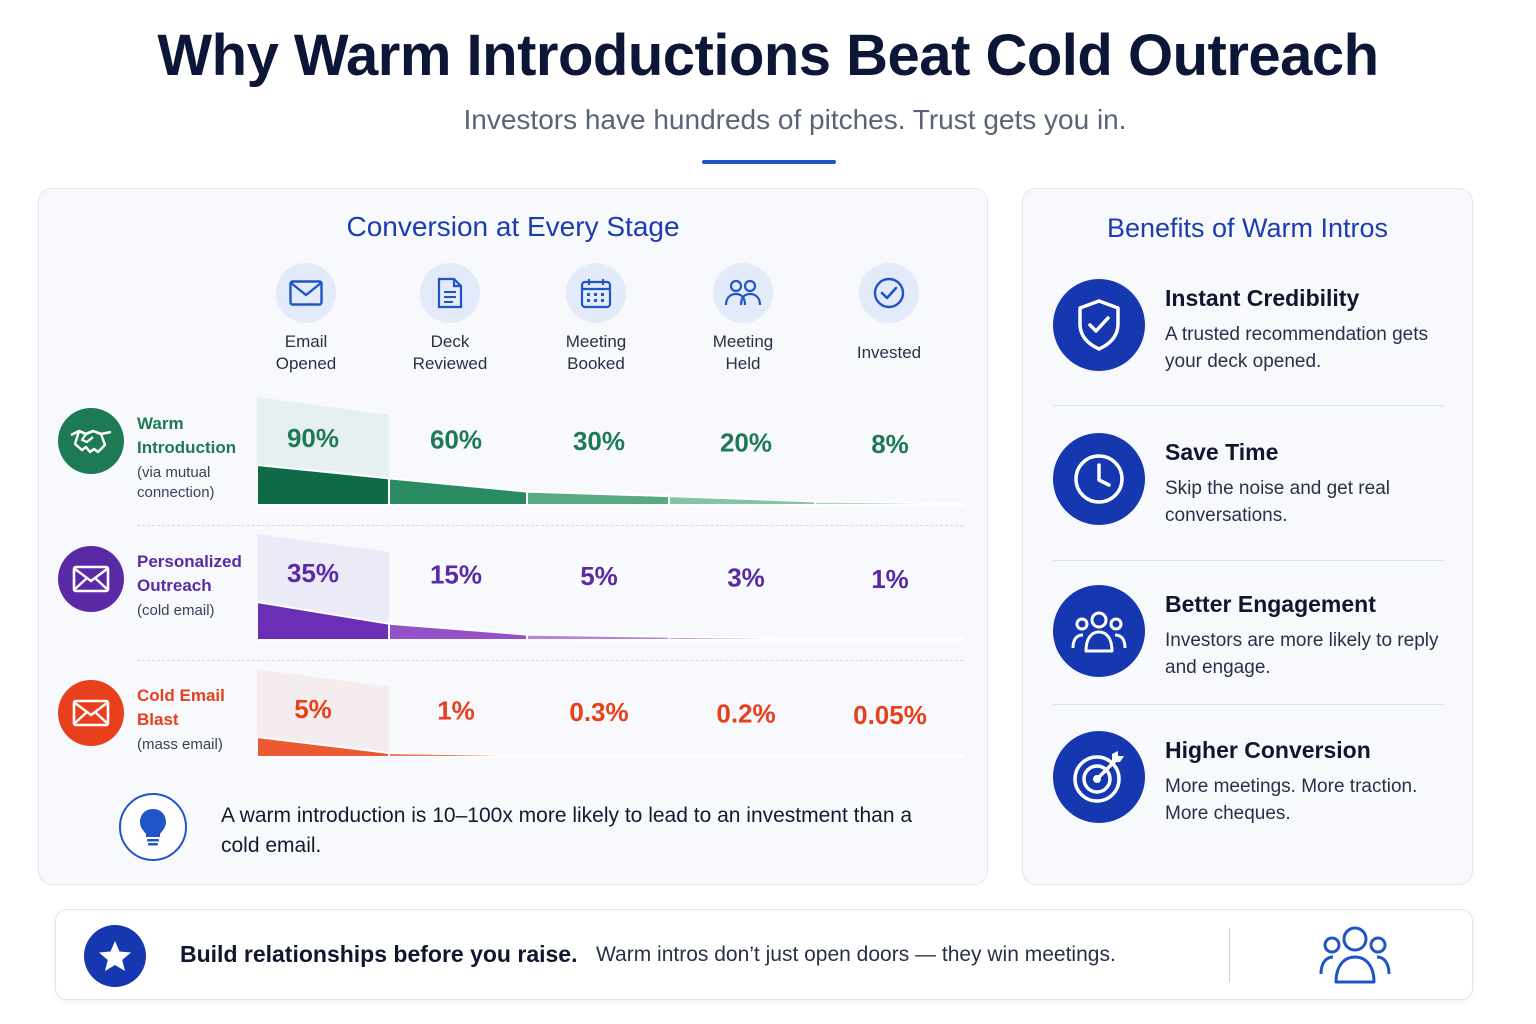 The image size is (1536, 1024). What do you see at coordinates (1262, 298) in the screenshot?
I see `benefit-title: Instant Credibility` at bounding box center [1262, 298].